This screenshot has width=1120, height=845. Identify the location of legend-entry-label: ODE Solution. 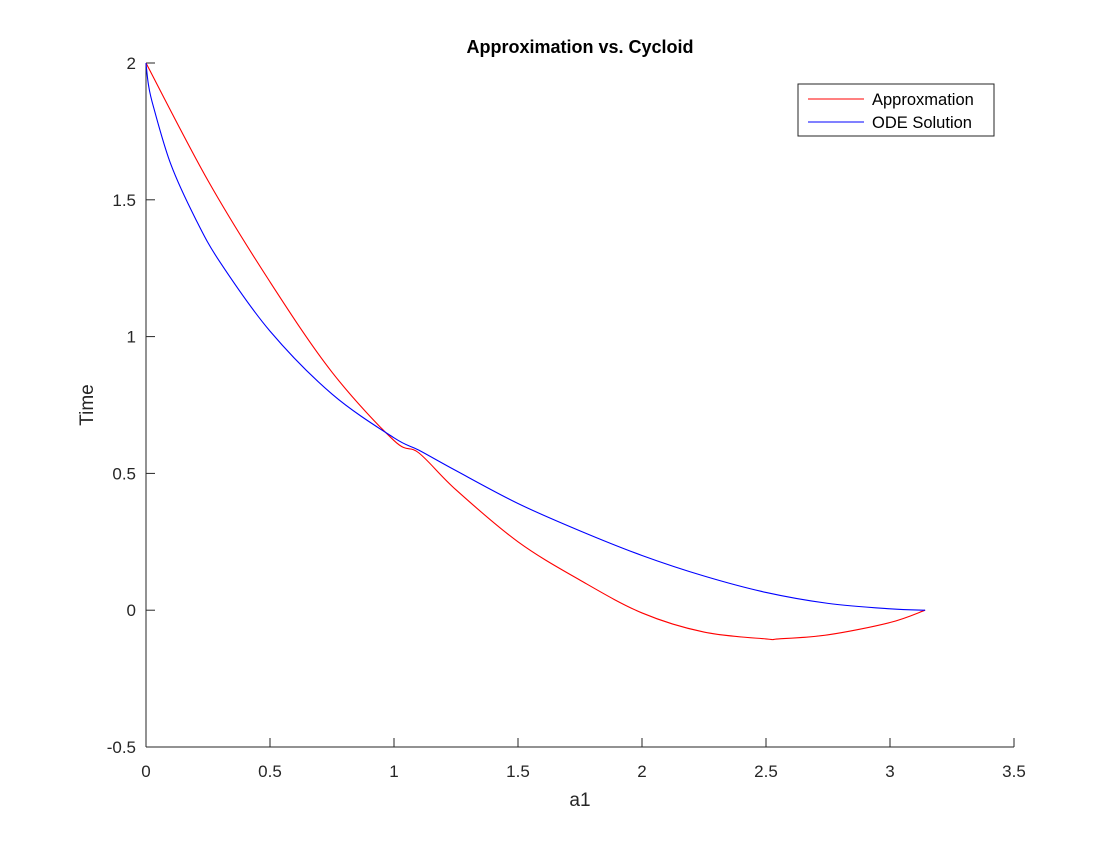
(922, 123).